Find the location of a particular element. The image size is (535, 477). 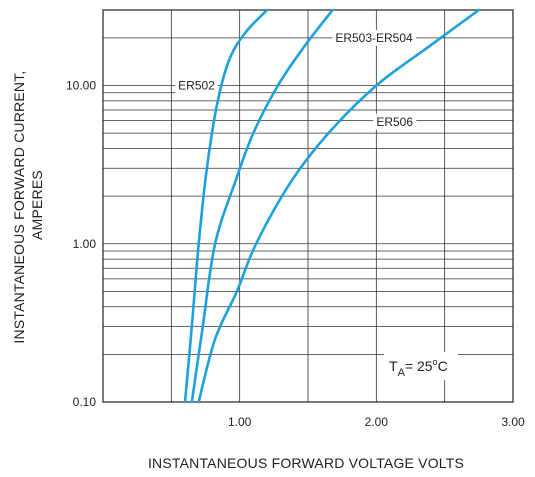

curve-label-er502: ER502 is located at coordinates (197, 85).